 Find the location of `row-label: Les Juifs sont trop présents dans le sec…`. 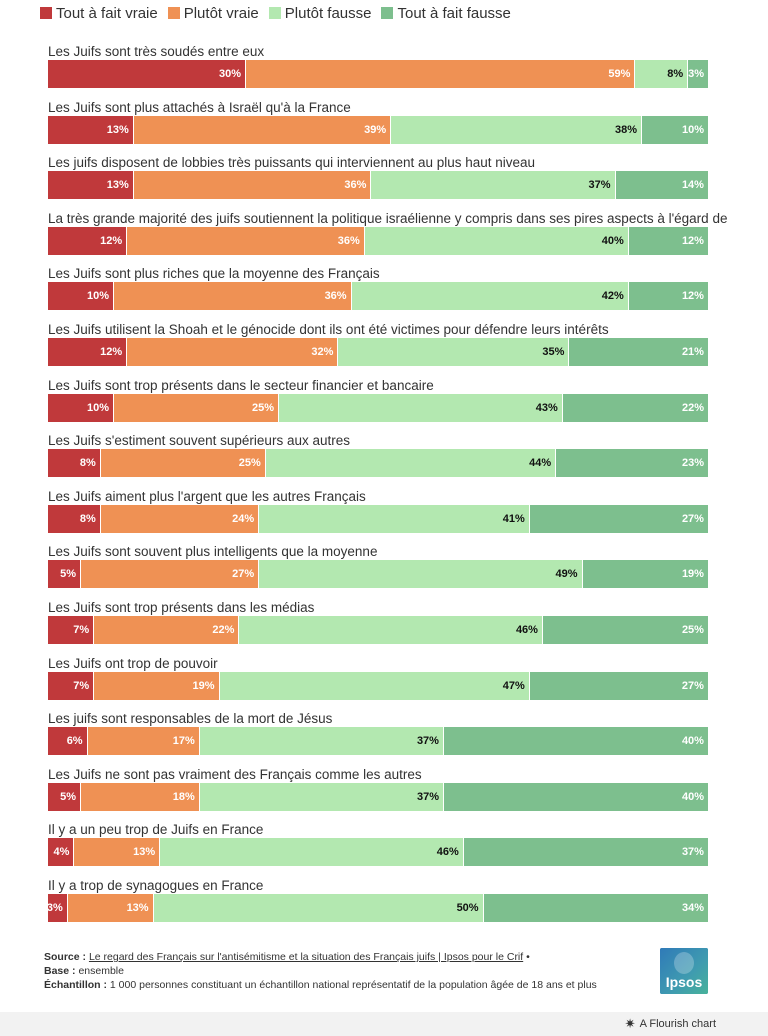

row-label: Les Juifs sont trop présents dans le sec… is located at coordinates (241, 385).